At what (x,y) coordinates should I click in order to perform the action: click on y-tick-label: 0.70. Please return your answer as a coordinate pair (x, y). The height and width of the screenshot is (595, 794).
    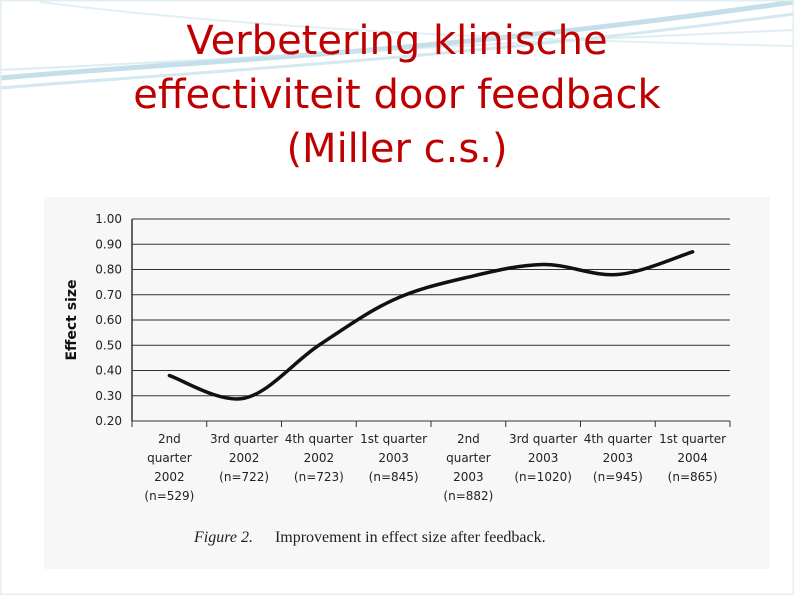
    Looking at the image, I should click on (108, 295).